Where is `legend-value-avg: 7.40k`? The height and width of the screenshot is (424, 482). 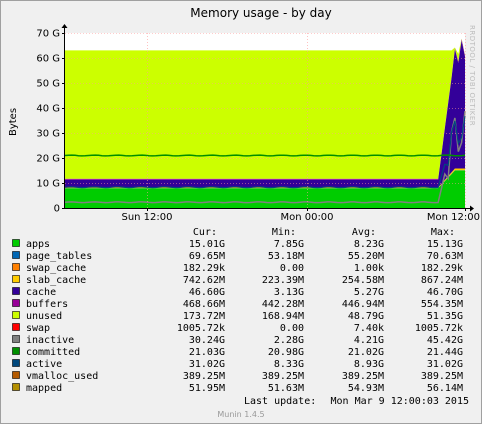 legend-value-avg: 7.40k is located at coordinates (369, 328).